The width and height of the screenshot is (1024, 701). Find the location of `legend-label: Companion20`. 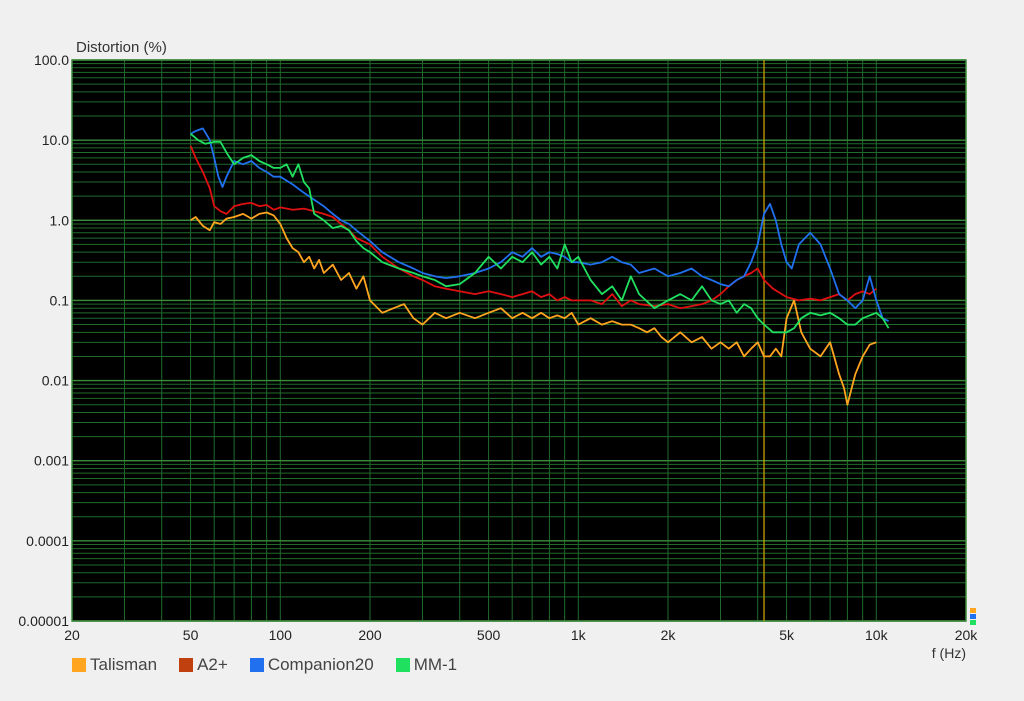

legend-label: Companion20 is located at coordinates (321, 665).